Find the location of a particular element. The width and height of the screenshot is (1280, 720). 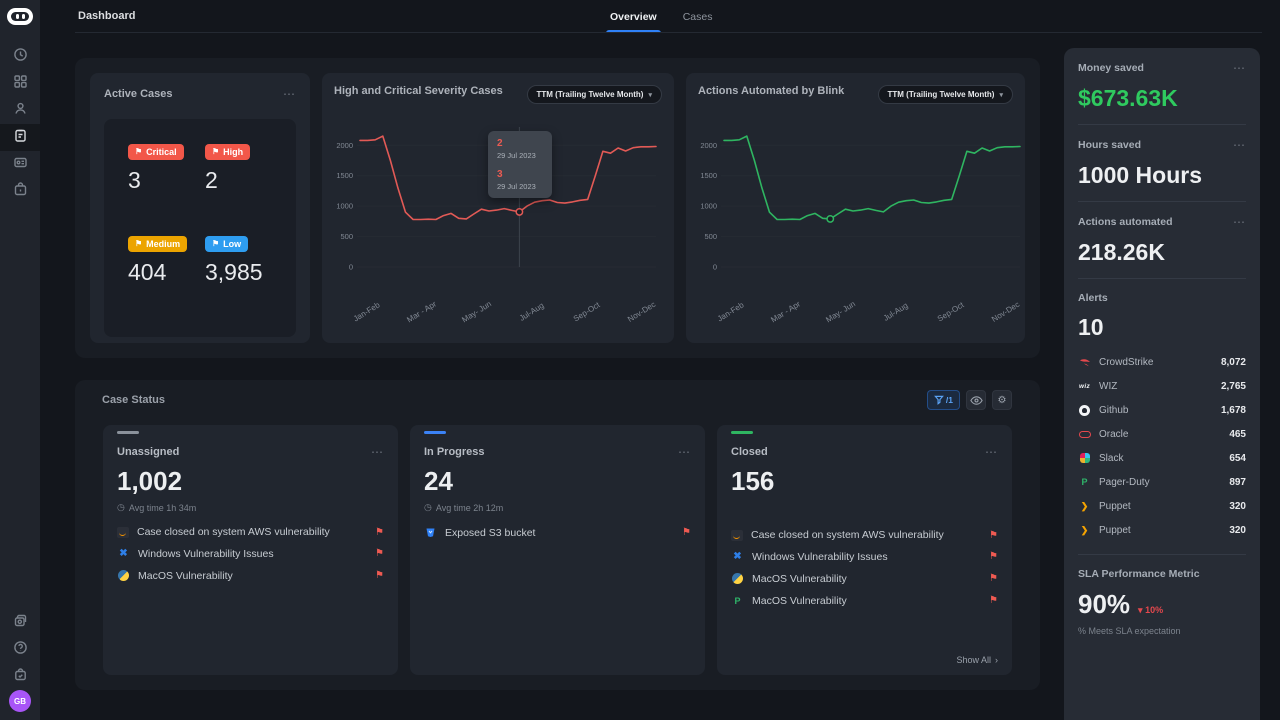

alert-source-row: P Pager-Duty 897 is located at coordinates (1162, 482).